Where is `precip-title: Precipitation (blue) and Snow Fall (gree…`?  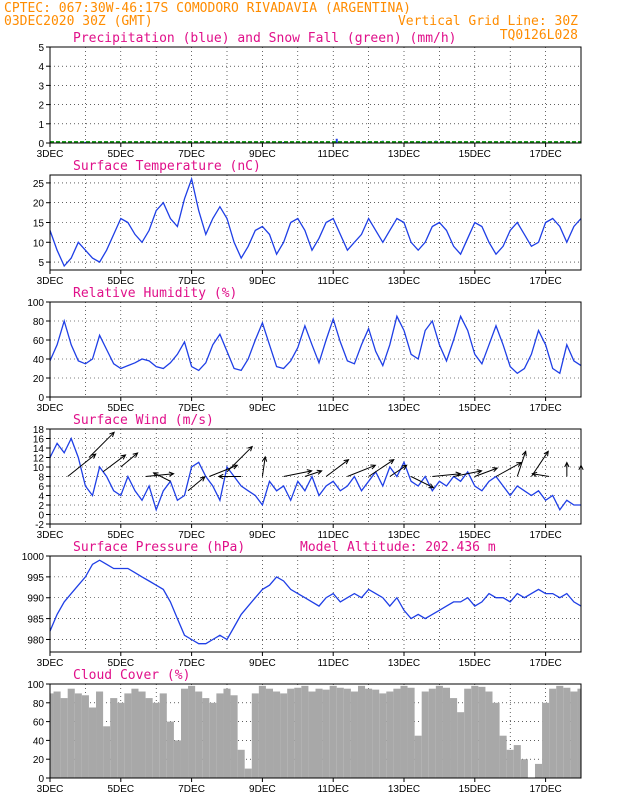
precip-title: Precipitation (blue) and Snow Fall (gree… is located at coordinates (265, 38).